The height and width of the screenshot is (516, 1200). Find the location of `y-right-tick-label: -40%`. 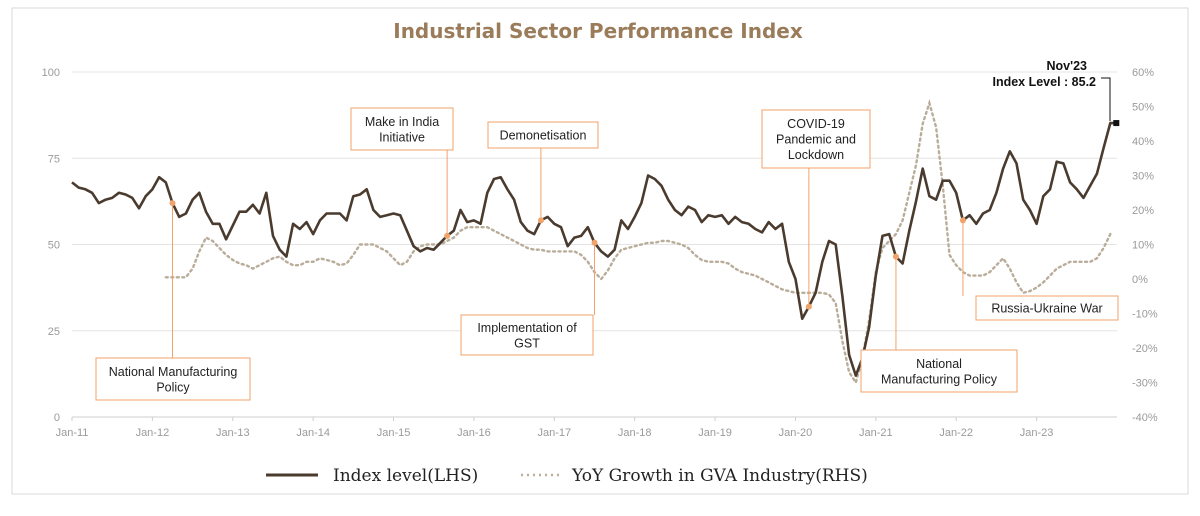

y-right-tick-label: -40% is located at coordinates (1145, 418).